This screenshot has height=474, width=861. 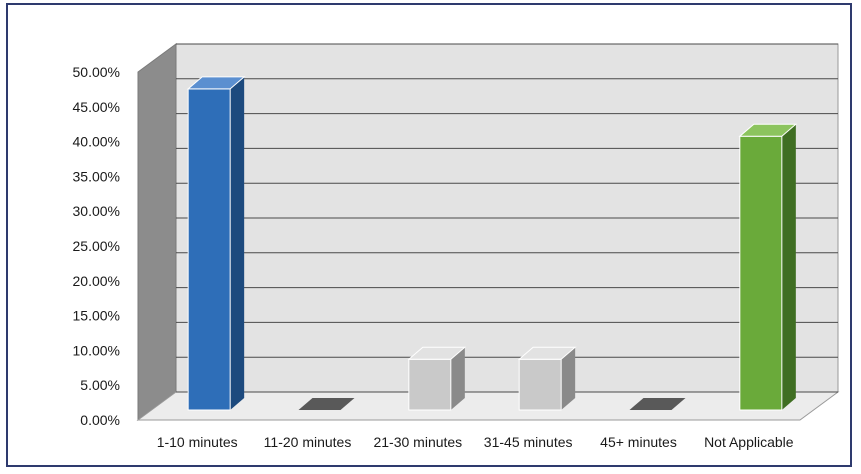 What do you see at coordinates (96, 72) in the screenshot?
I see `y-tick-label: 50.00%` at bounding box center [96, 72].